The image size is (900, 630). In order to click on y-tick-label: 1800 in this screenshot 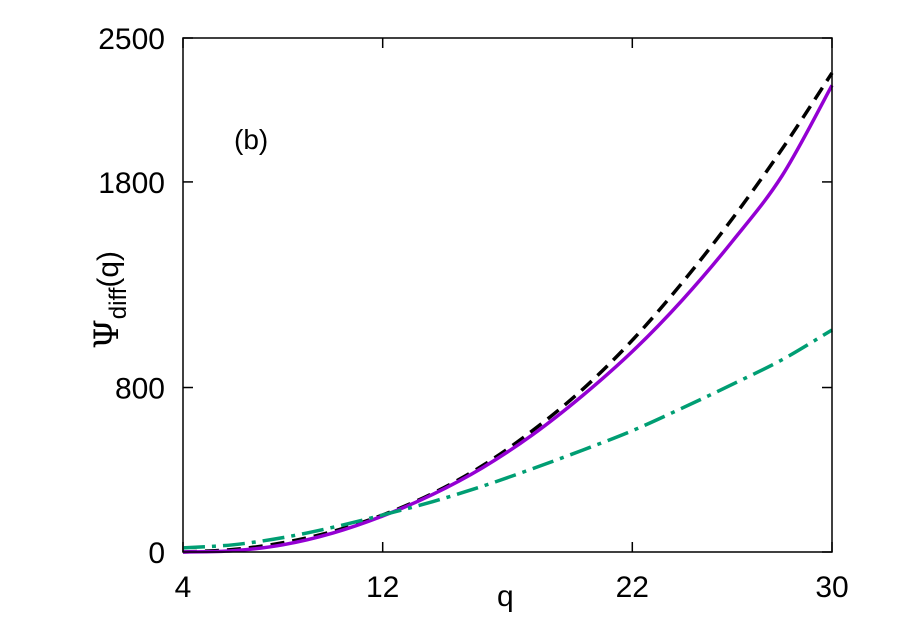, I will do `click(131, 183)`.